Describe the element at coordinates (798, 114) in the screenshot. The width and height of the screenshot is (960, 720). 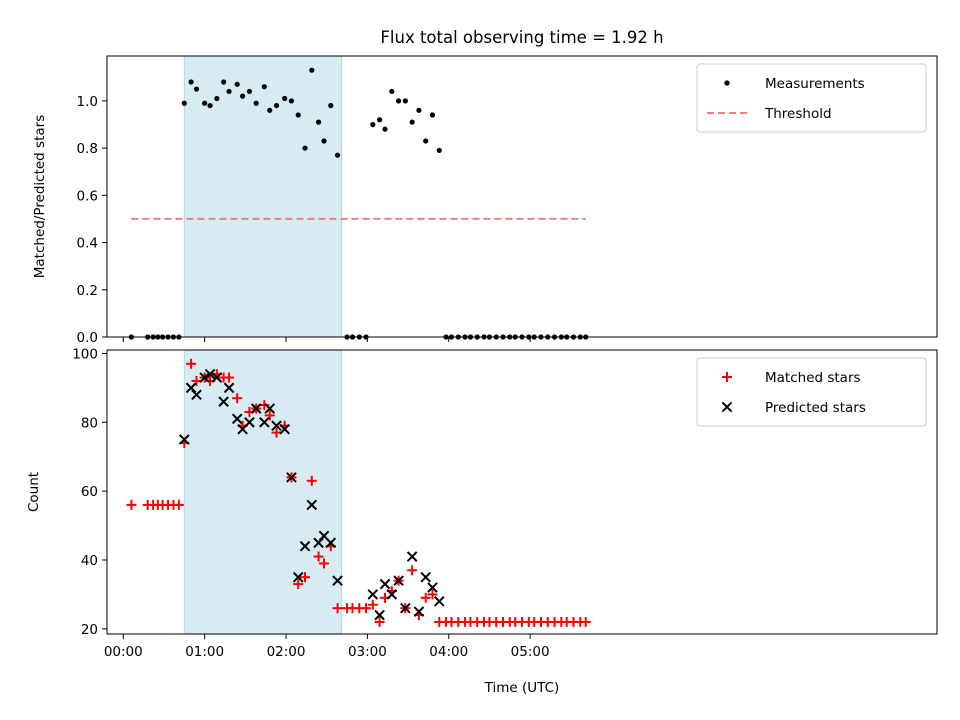
I see `ratio-legend-label: Threshold` at that location.